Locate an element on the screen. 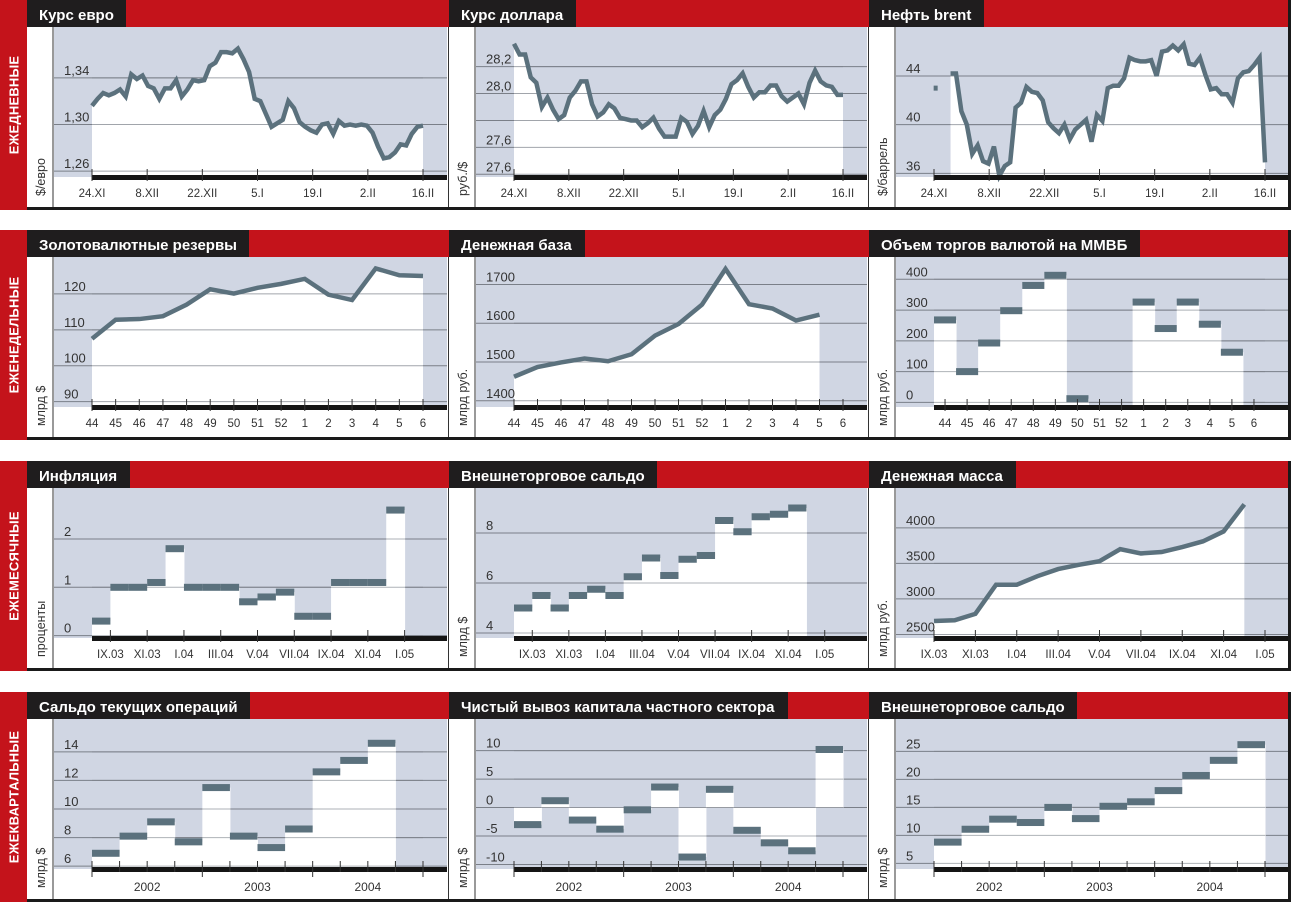 Image resolution: width=1291 pixels, height=905 pixels. chart-title: Сальдо текущих операций is located at coordinates (138, 707).